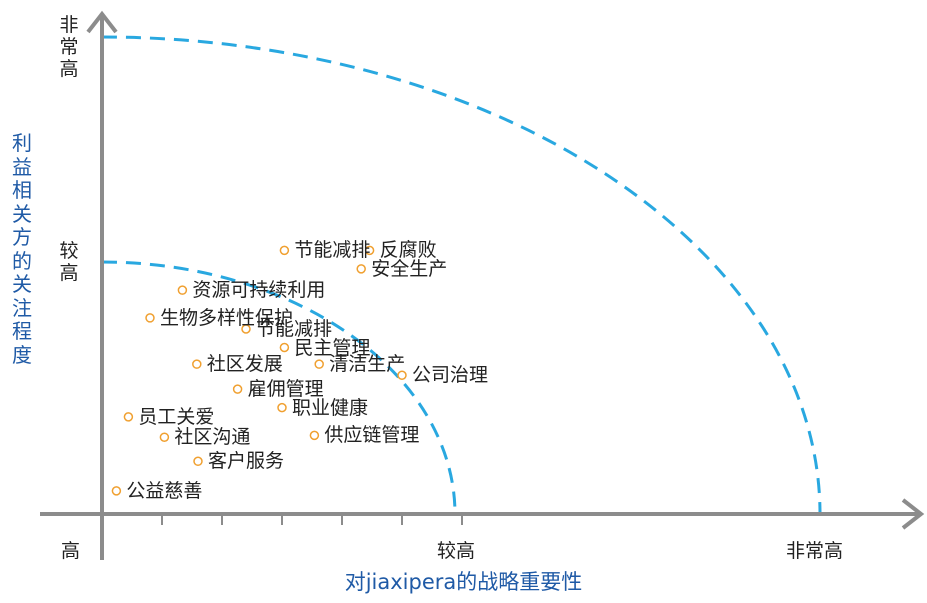 This screenshot has height=603, width=927. What do you see at coordinates (69, 262) in the screenshot?
I see `y-tick-high: 较高` at bounding box center [69, 262].